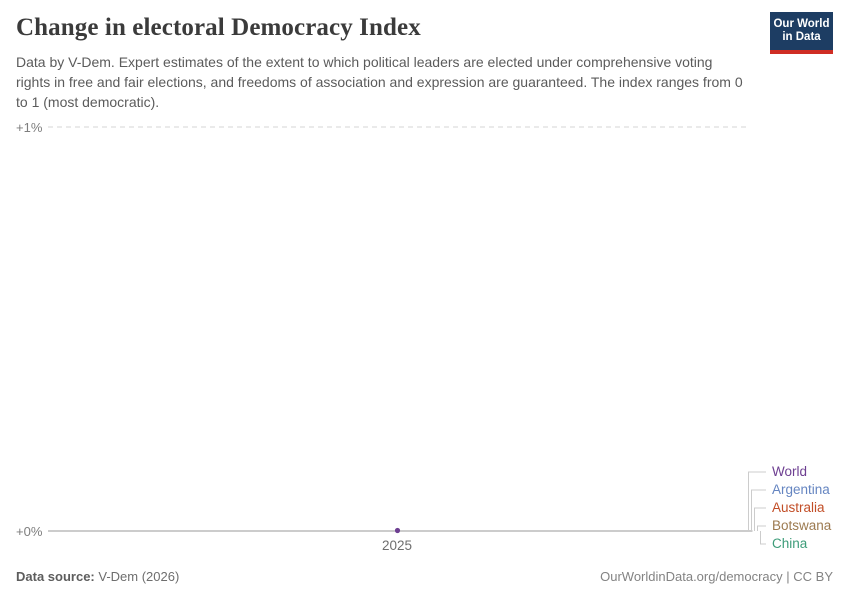 This screenshot has height=600, width=850. I want to click on series-label-botswana: Botswana, so click(802, 525).